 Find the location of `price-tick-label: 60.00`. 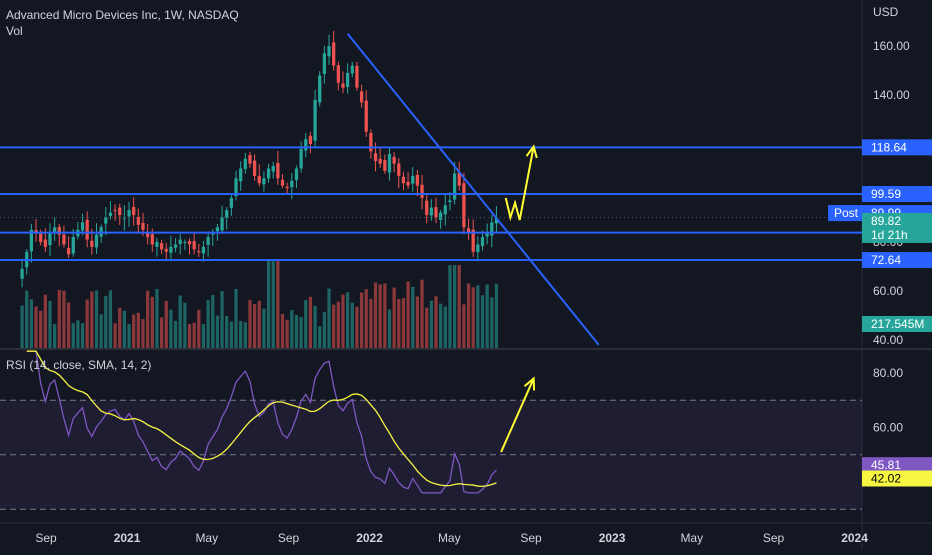

price-tick-label: 60.00 is located at coordinates (888, 291).